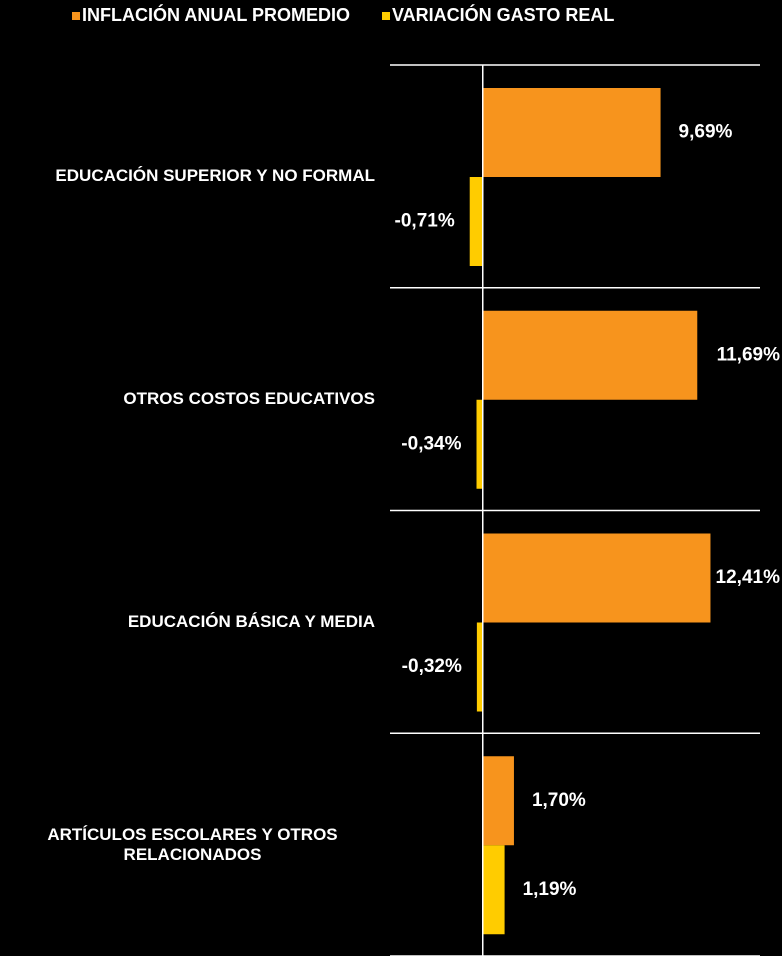 This screenshot has width=782, height=956. Describe the element at coordinates (425, 221) in the screenshot. I see `value-label: -0,71%` at that location.